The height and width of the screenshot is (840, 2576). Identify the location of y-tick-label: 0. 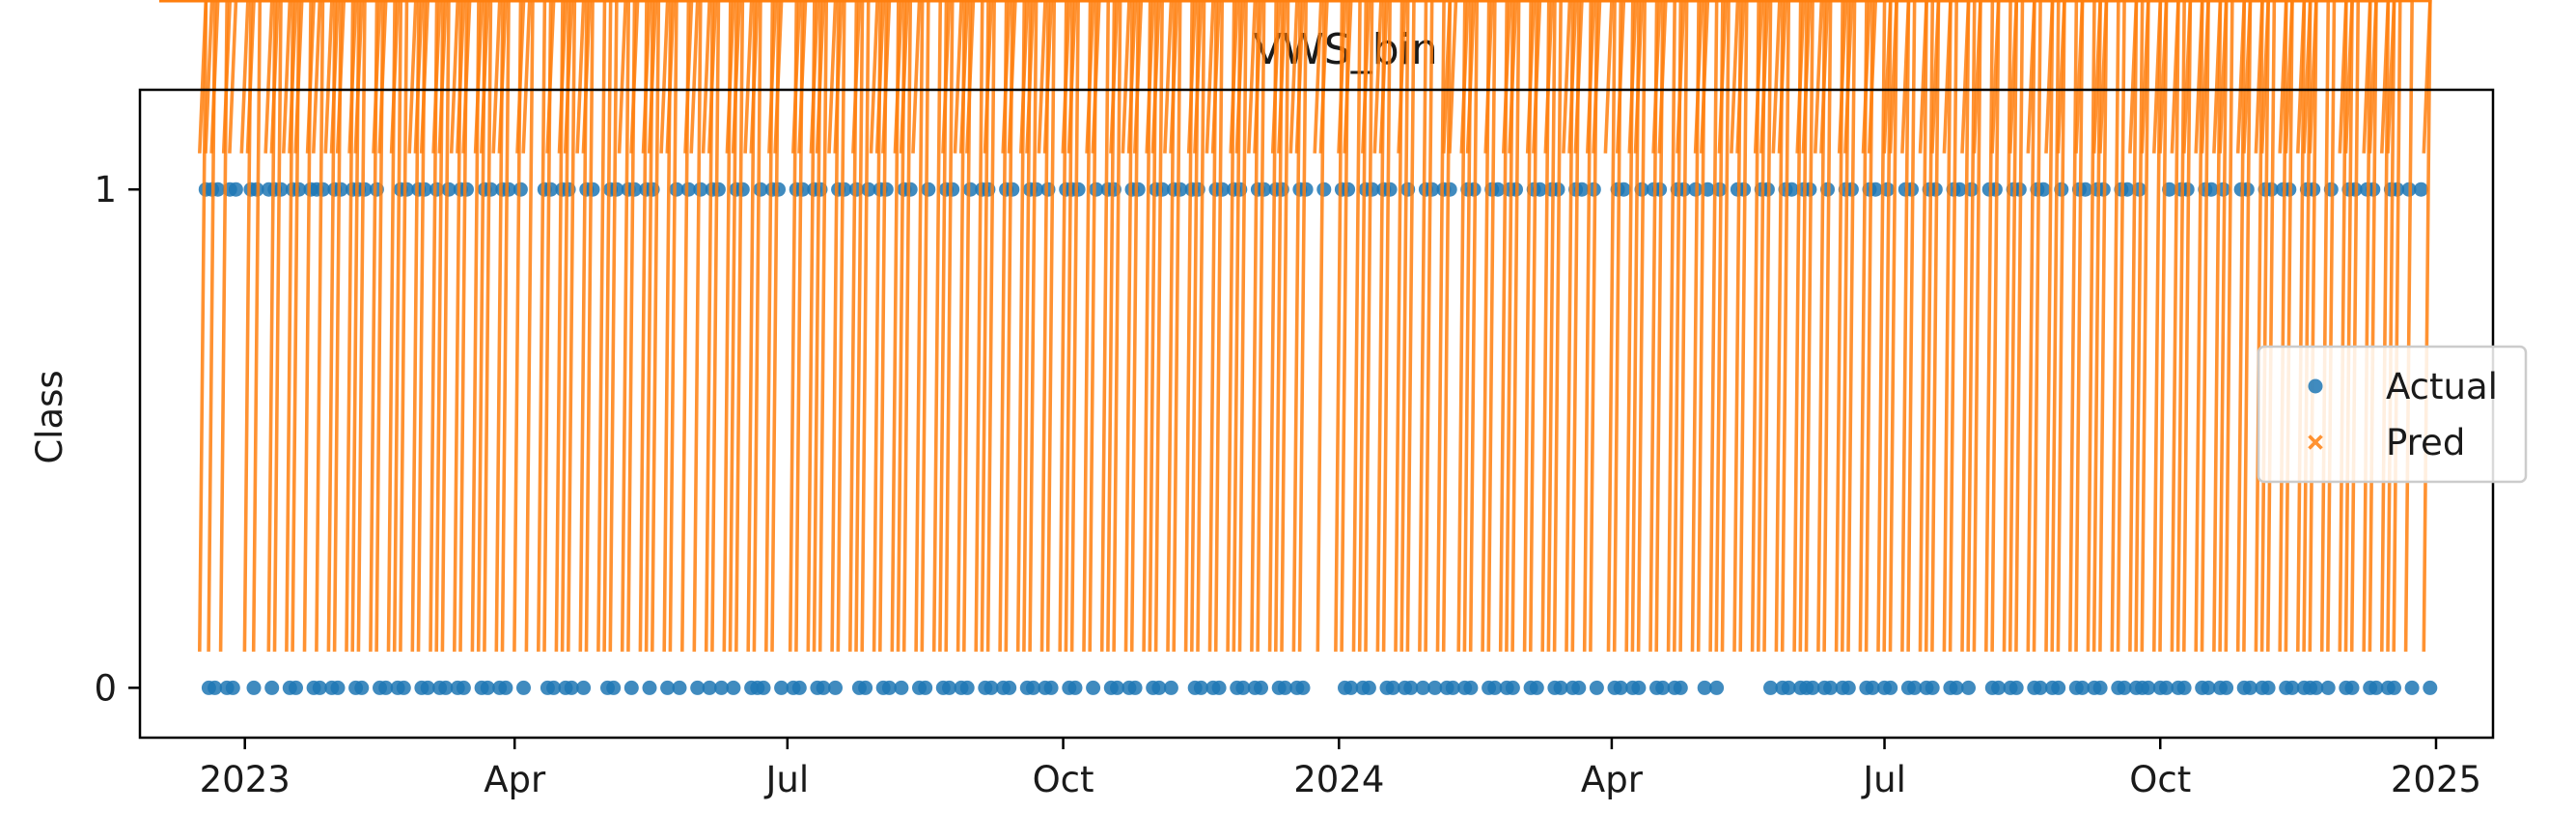
(105, 688).